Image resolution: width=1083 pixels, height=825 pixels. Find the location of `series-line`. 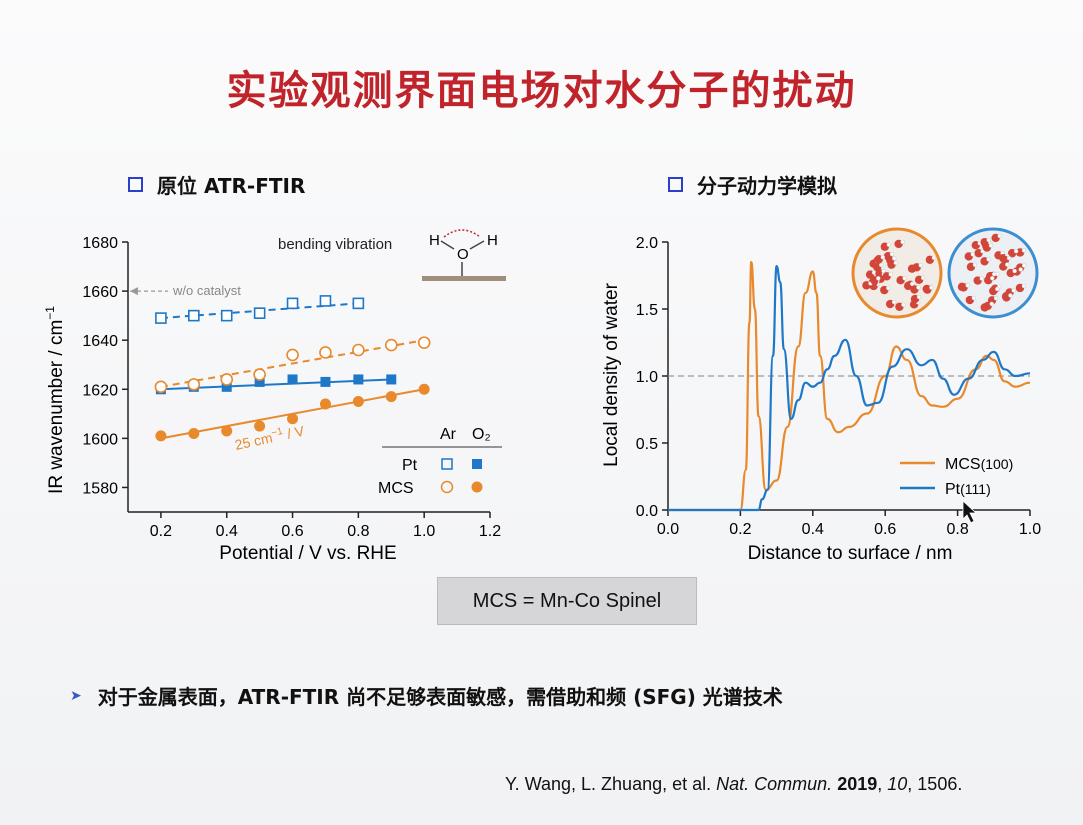

series-line is located at coordinates (849, 388).